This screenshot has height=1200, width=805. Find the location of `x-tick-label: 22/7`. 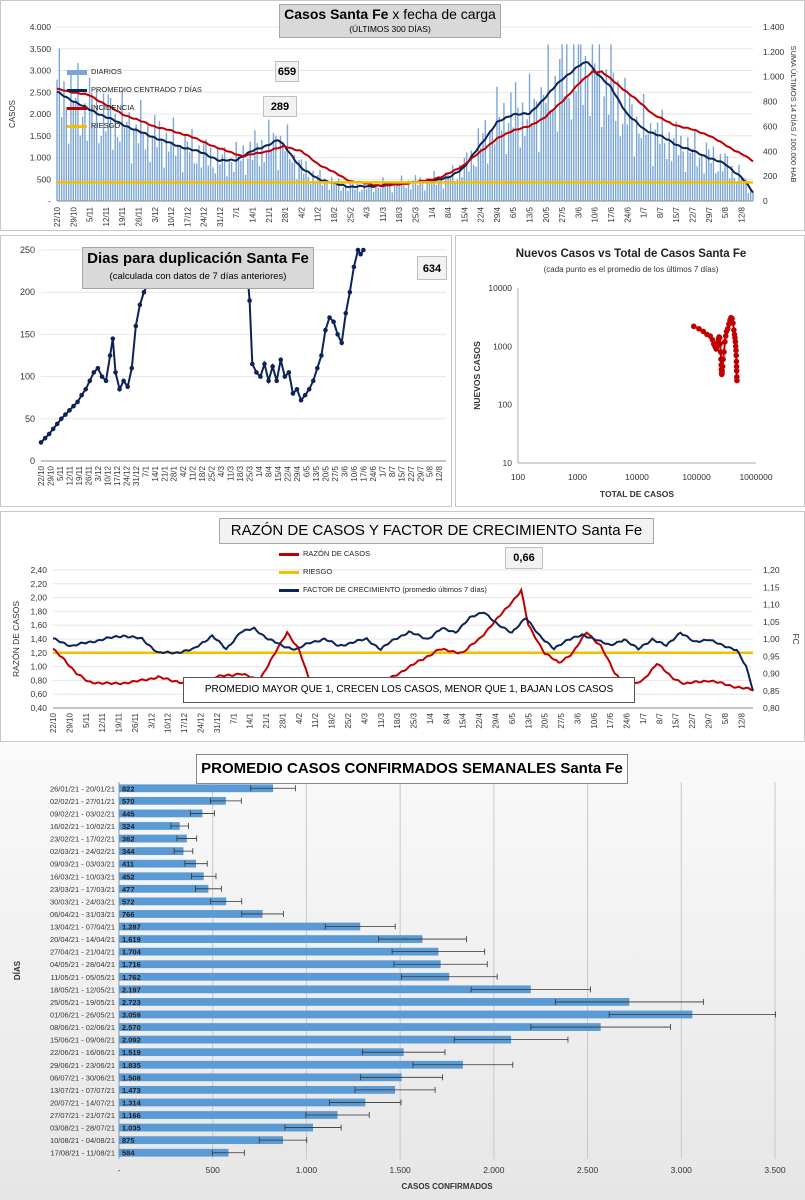

x-tick-label: 22/7 is located at coordinates (411, 473).